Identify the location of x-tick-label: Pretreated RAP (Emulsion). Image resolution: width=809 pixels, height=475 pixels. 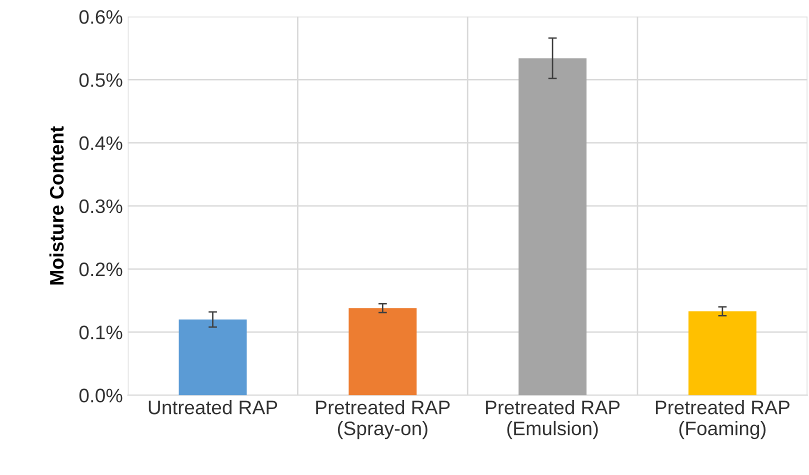
(553, 420).